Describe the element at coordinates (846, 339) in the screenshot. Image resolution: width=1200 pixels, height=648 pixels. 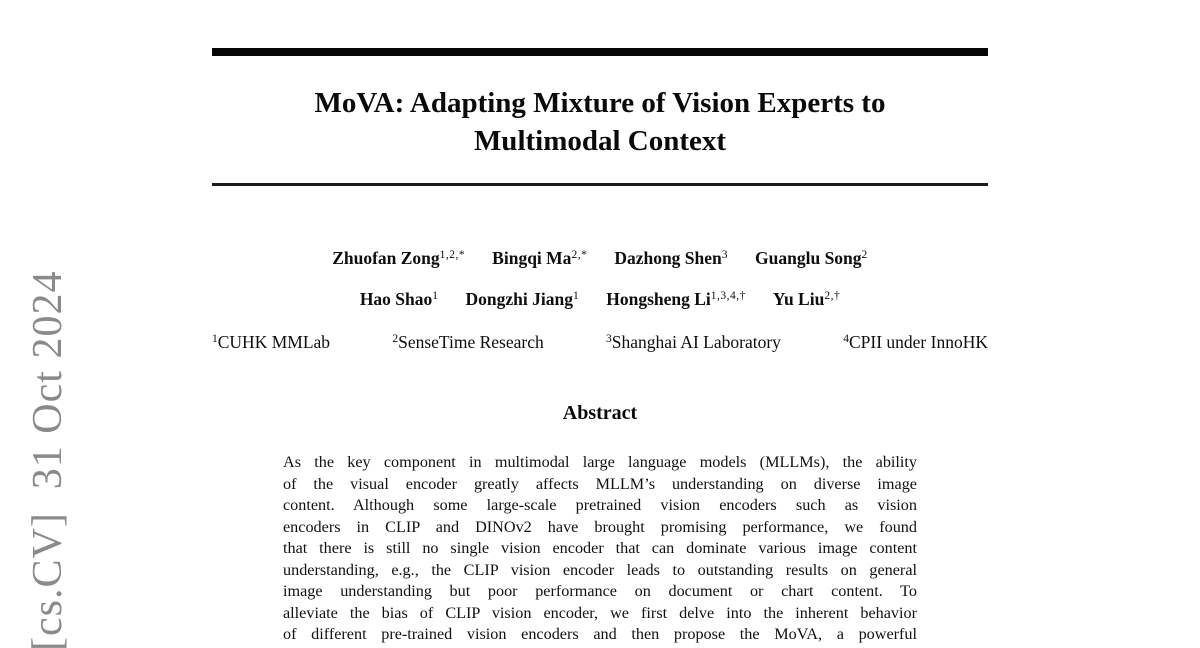
I see `affiliation-superscript: 4` at that location.